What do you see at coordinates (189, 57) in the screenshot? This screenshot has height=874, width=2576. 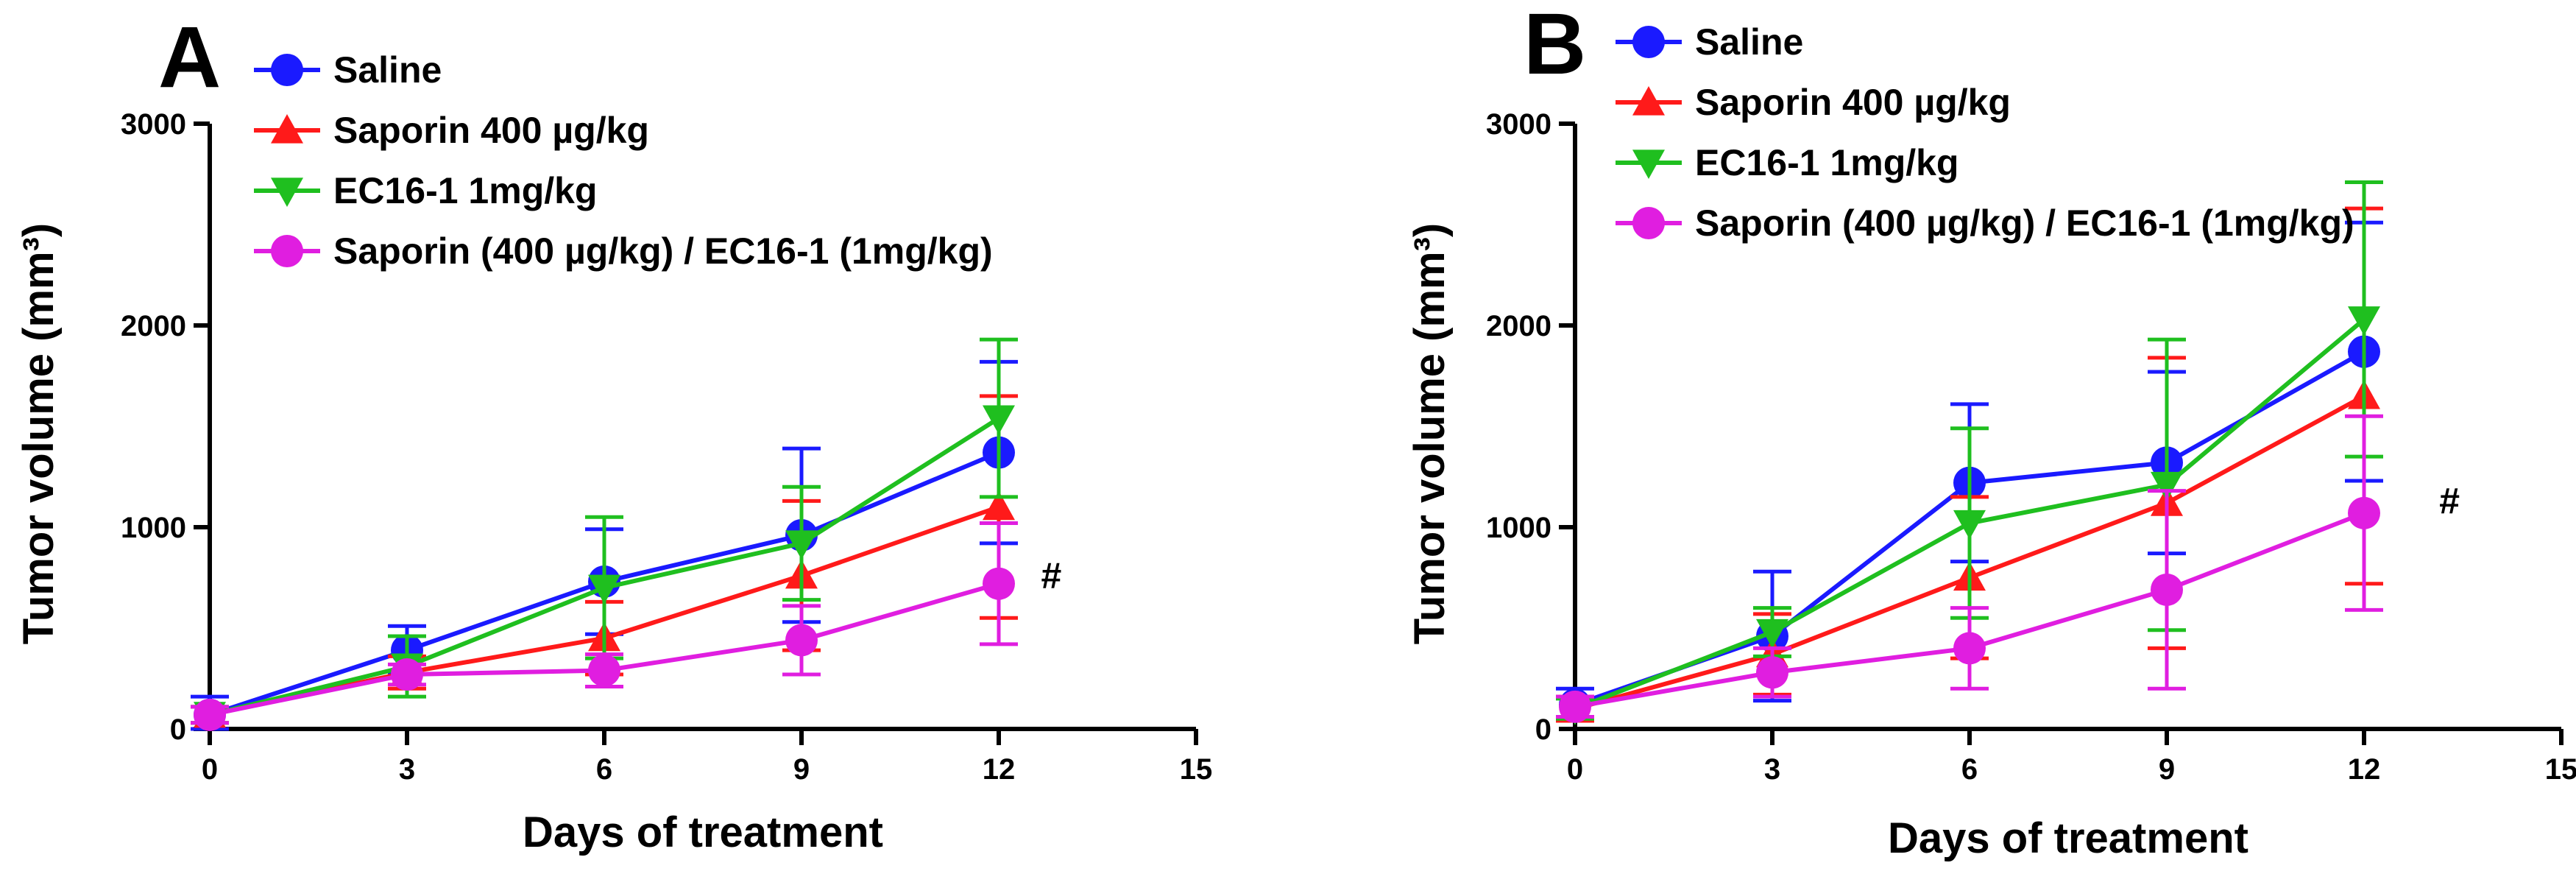 I see `panel-letter: A` at bounding box center [189, 57].